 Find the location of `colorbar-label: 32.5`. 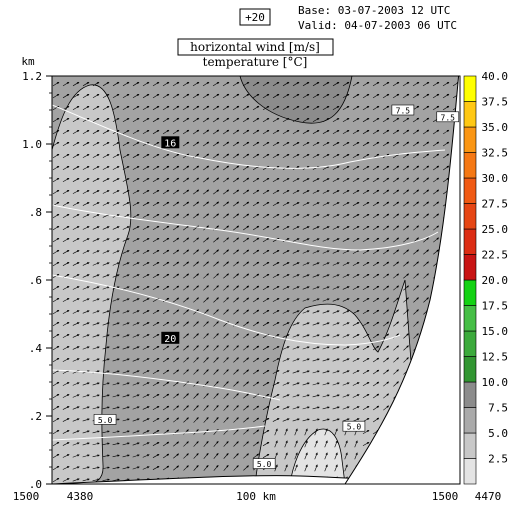

colorbar-label: 32.5 is located at coordinates (495, 153).